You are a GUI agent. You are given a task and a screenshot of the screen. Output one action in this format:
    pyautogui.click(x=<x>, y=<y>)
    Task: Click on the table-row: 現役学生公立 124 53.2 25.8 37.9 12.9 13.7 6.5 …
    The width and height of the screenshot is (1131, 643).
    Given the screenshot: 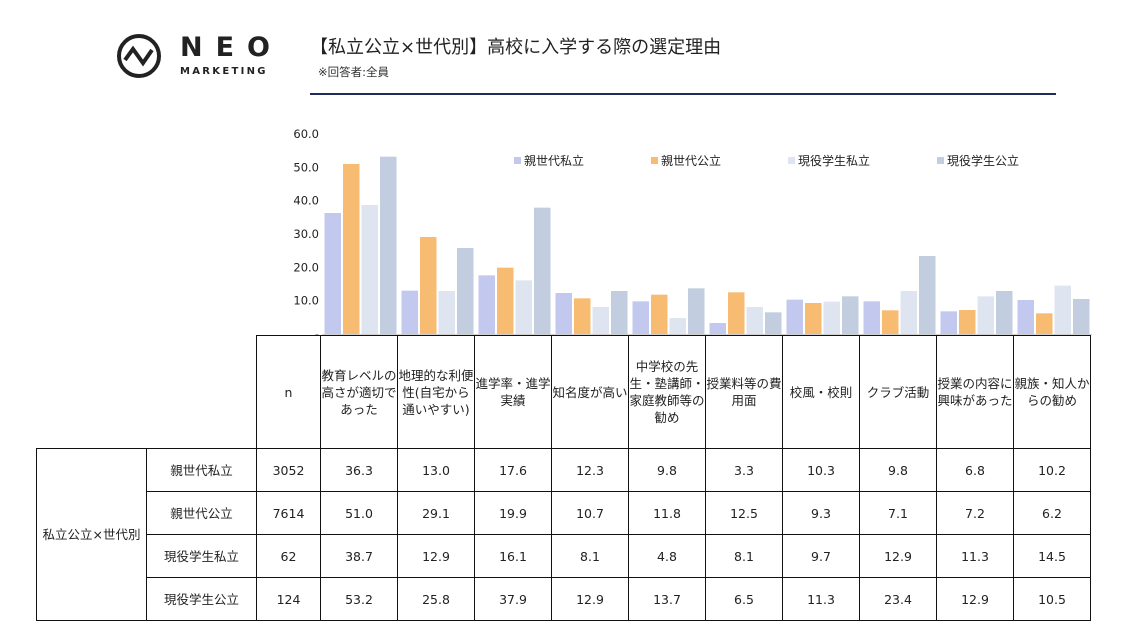 What is the action you would take?
    pyautogui.click(x=564, y=599)
    